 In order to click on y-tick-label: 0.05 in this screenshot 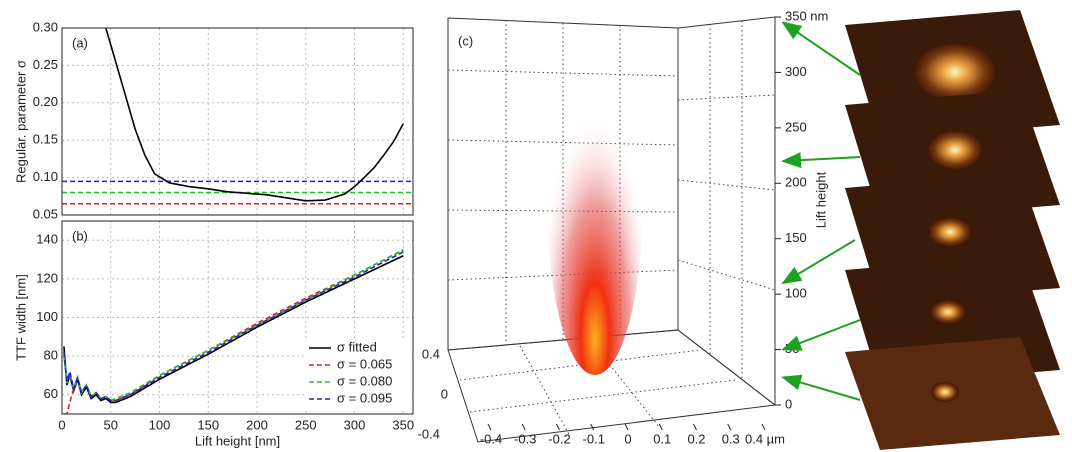, I will do `click(45, 213)`.